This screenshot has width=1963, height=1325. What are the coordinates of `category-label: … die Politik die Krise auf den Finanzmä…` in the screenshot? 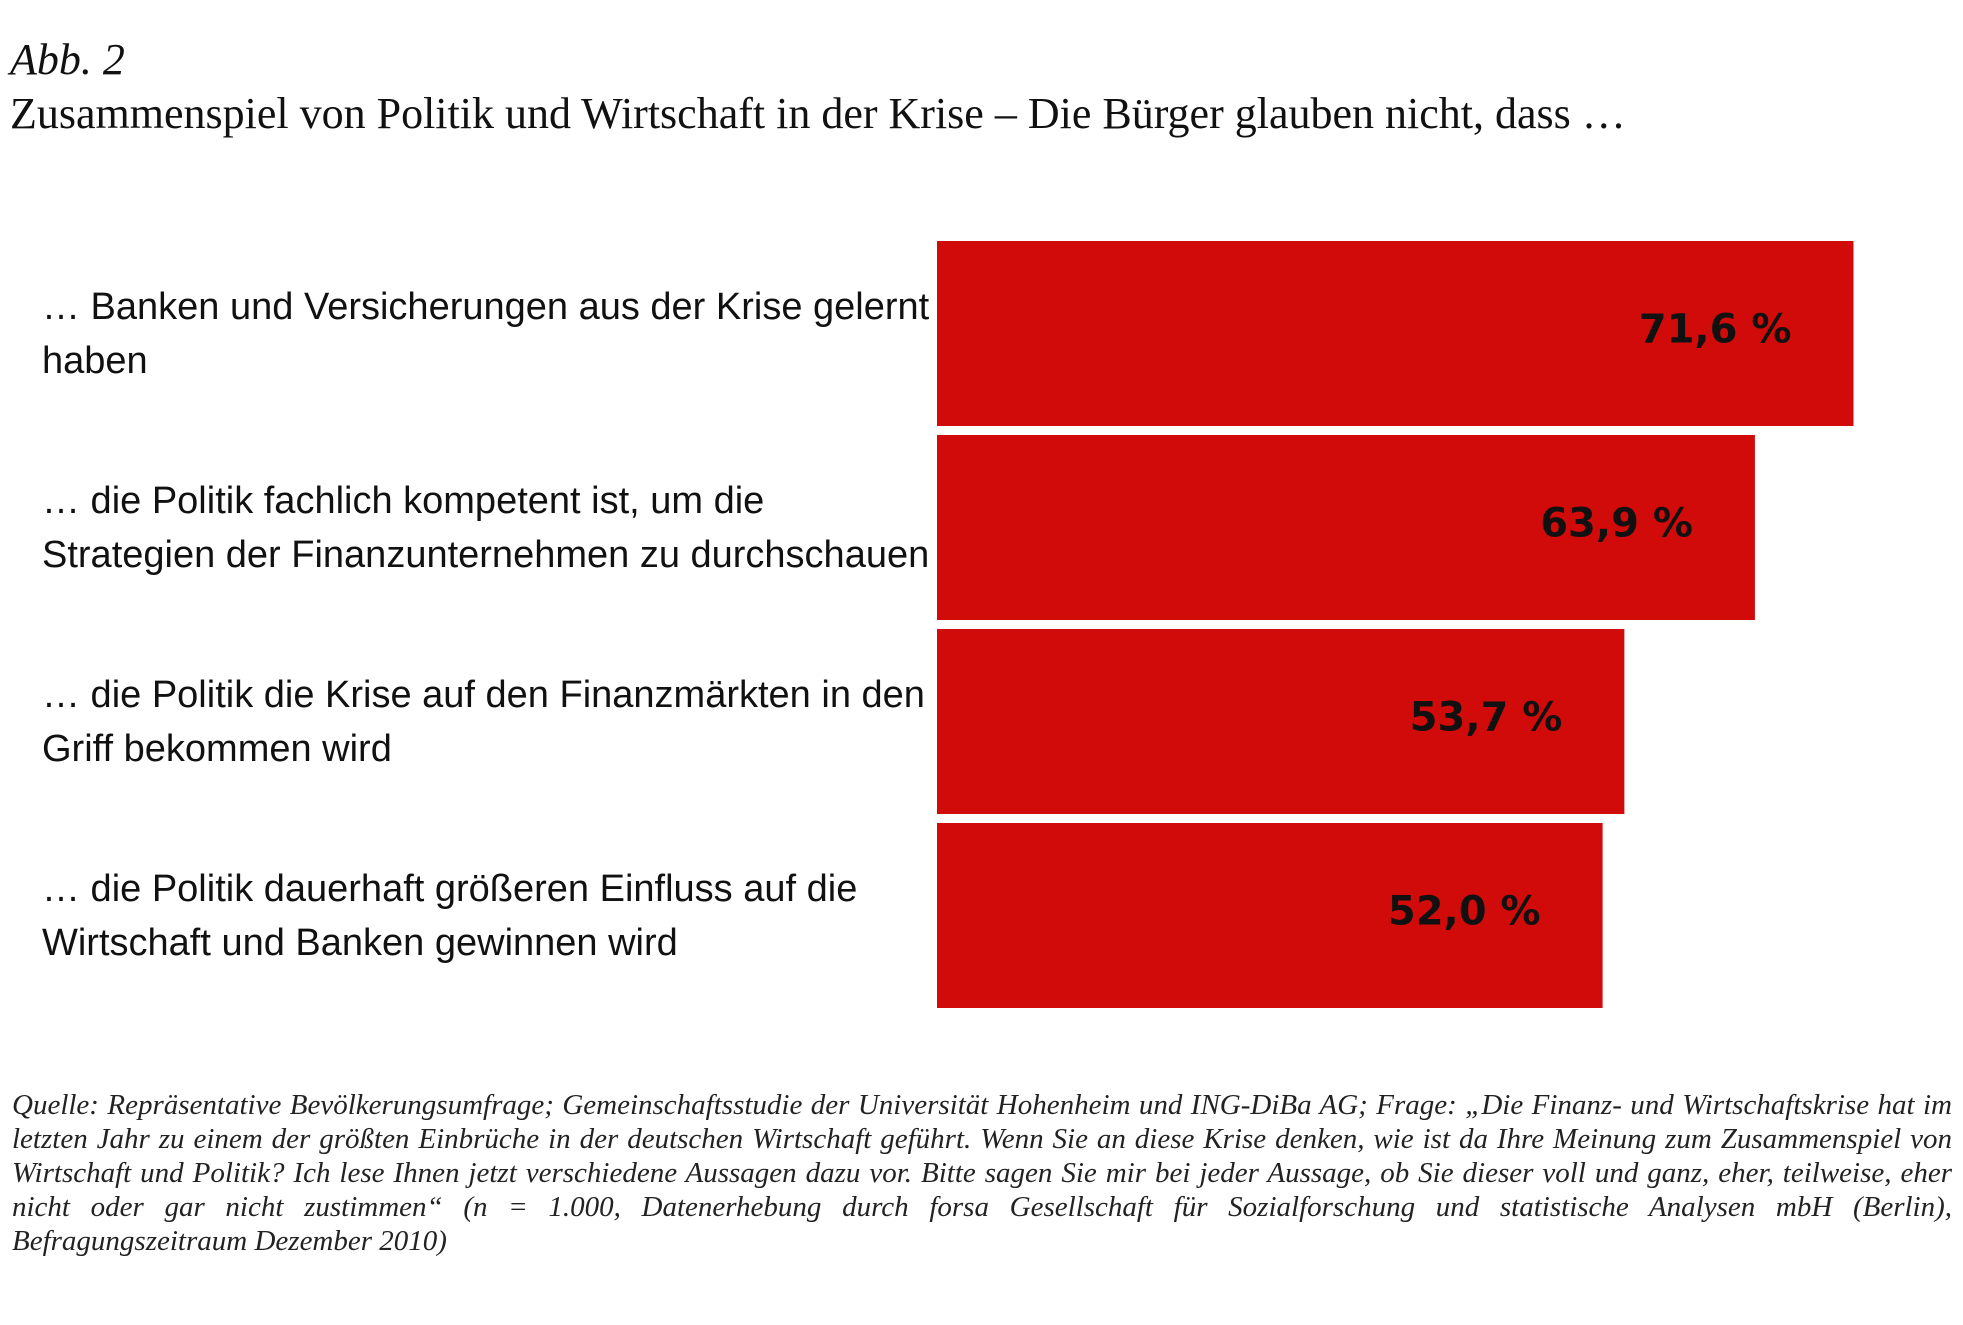 It's located at (483, 721).